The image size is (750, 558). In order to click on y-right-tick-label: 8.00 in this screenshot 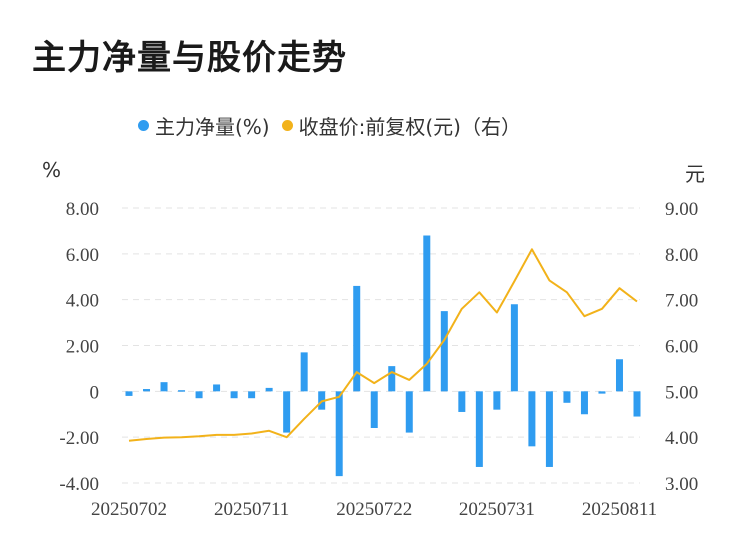, I will do `click(681, 255)`.